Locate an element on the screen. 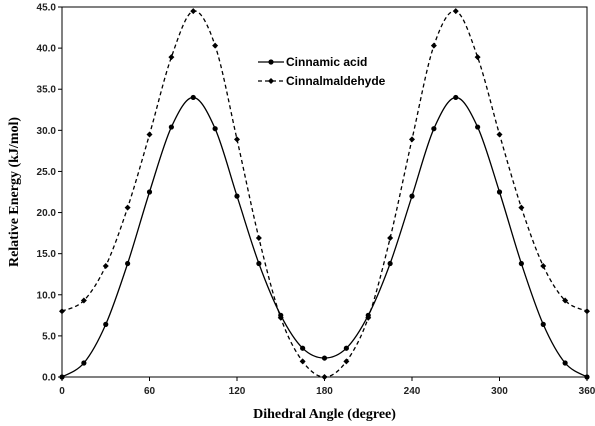 Image resolution: width=595 pixels, height=426 pixels. legend: Cinnamic acid Cinnalmaldehyde is located at coordinates (322, 71).